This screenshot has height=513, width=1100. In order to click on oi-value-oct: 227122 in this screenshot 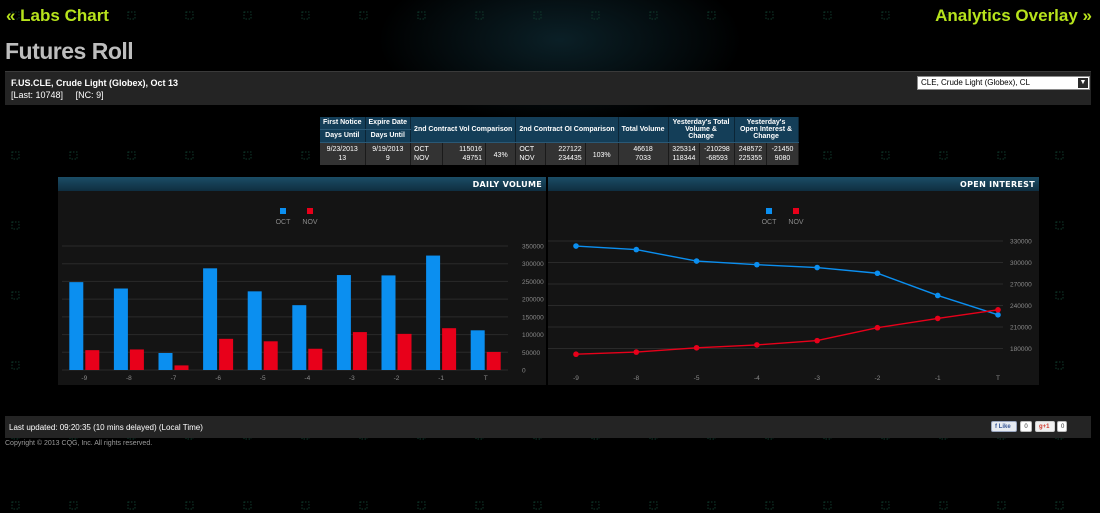, I will do `click(565, 148)`.